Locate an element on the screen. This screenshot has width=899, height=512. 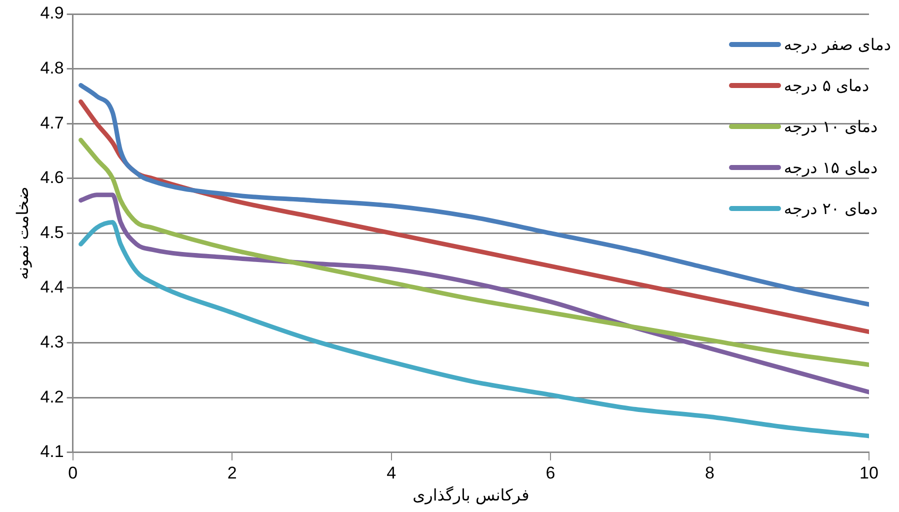
x-tick-label: 6 is located at coordinates (551, 472).